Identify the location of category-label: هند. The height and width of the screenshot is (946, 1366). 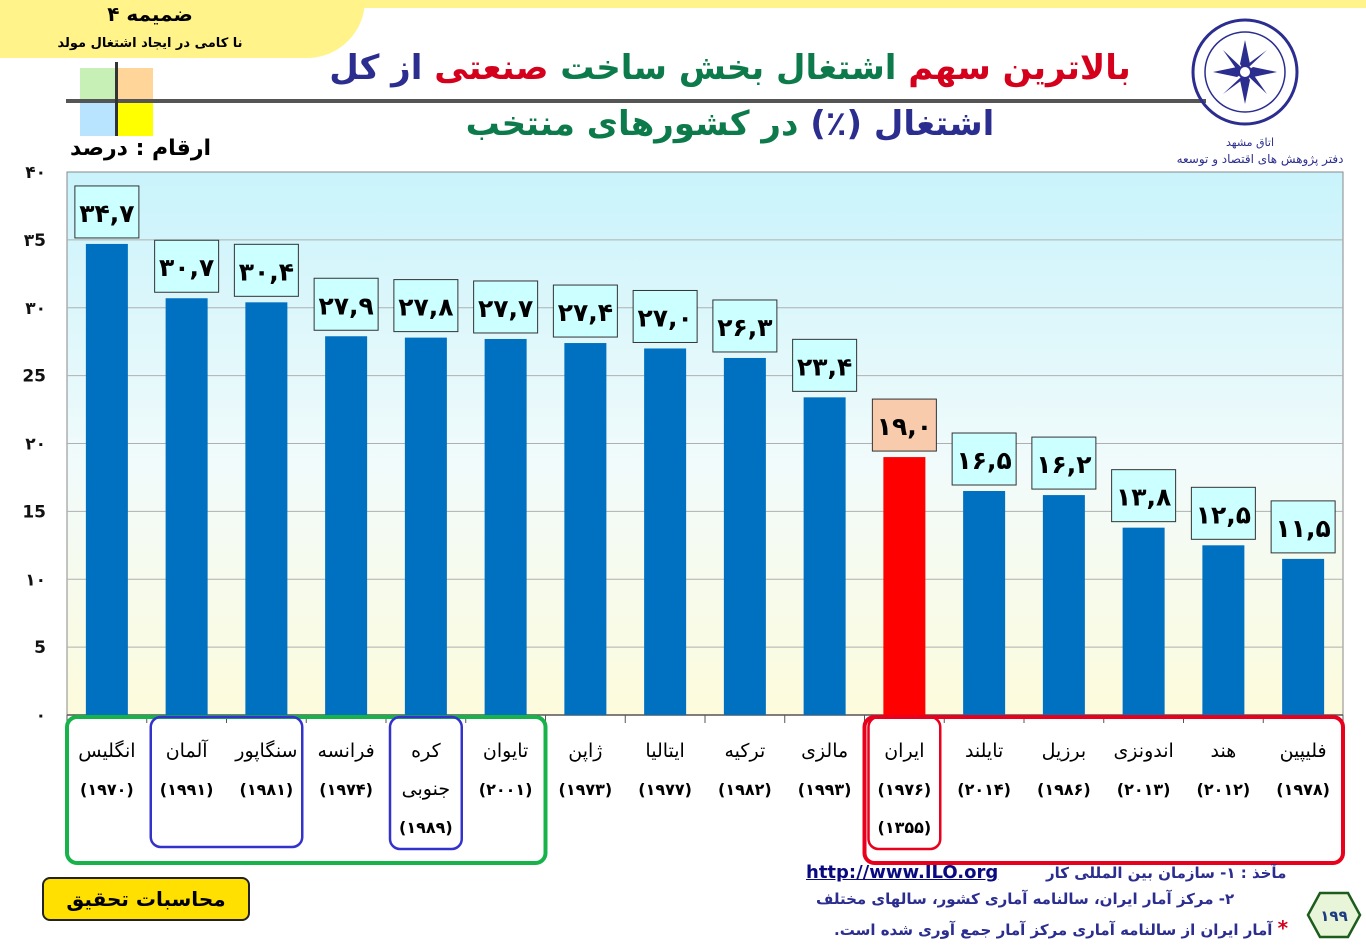
(1224, 751).